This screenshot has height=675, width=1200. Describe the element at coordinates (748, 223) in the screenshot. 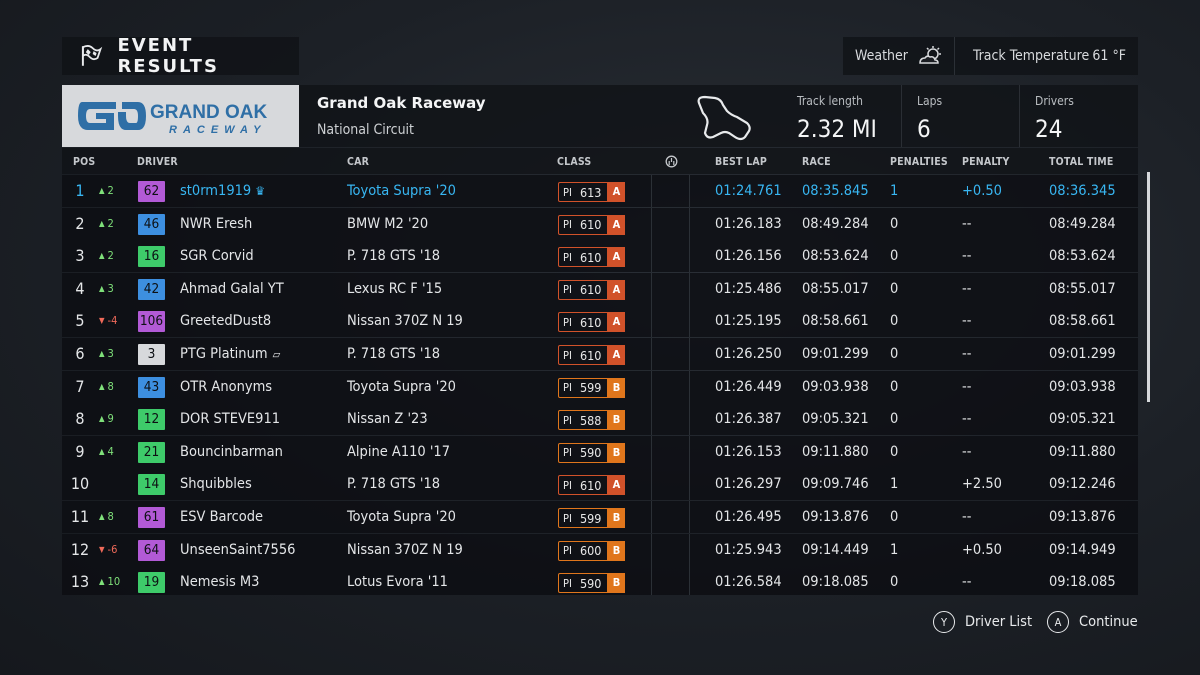

I see `best-lap: 01:26.183` at that location.